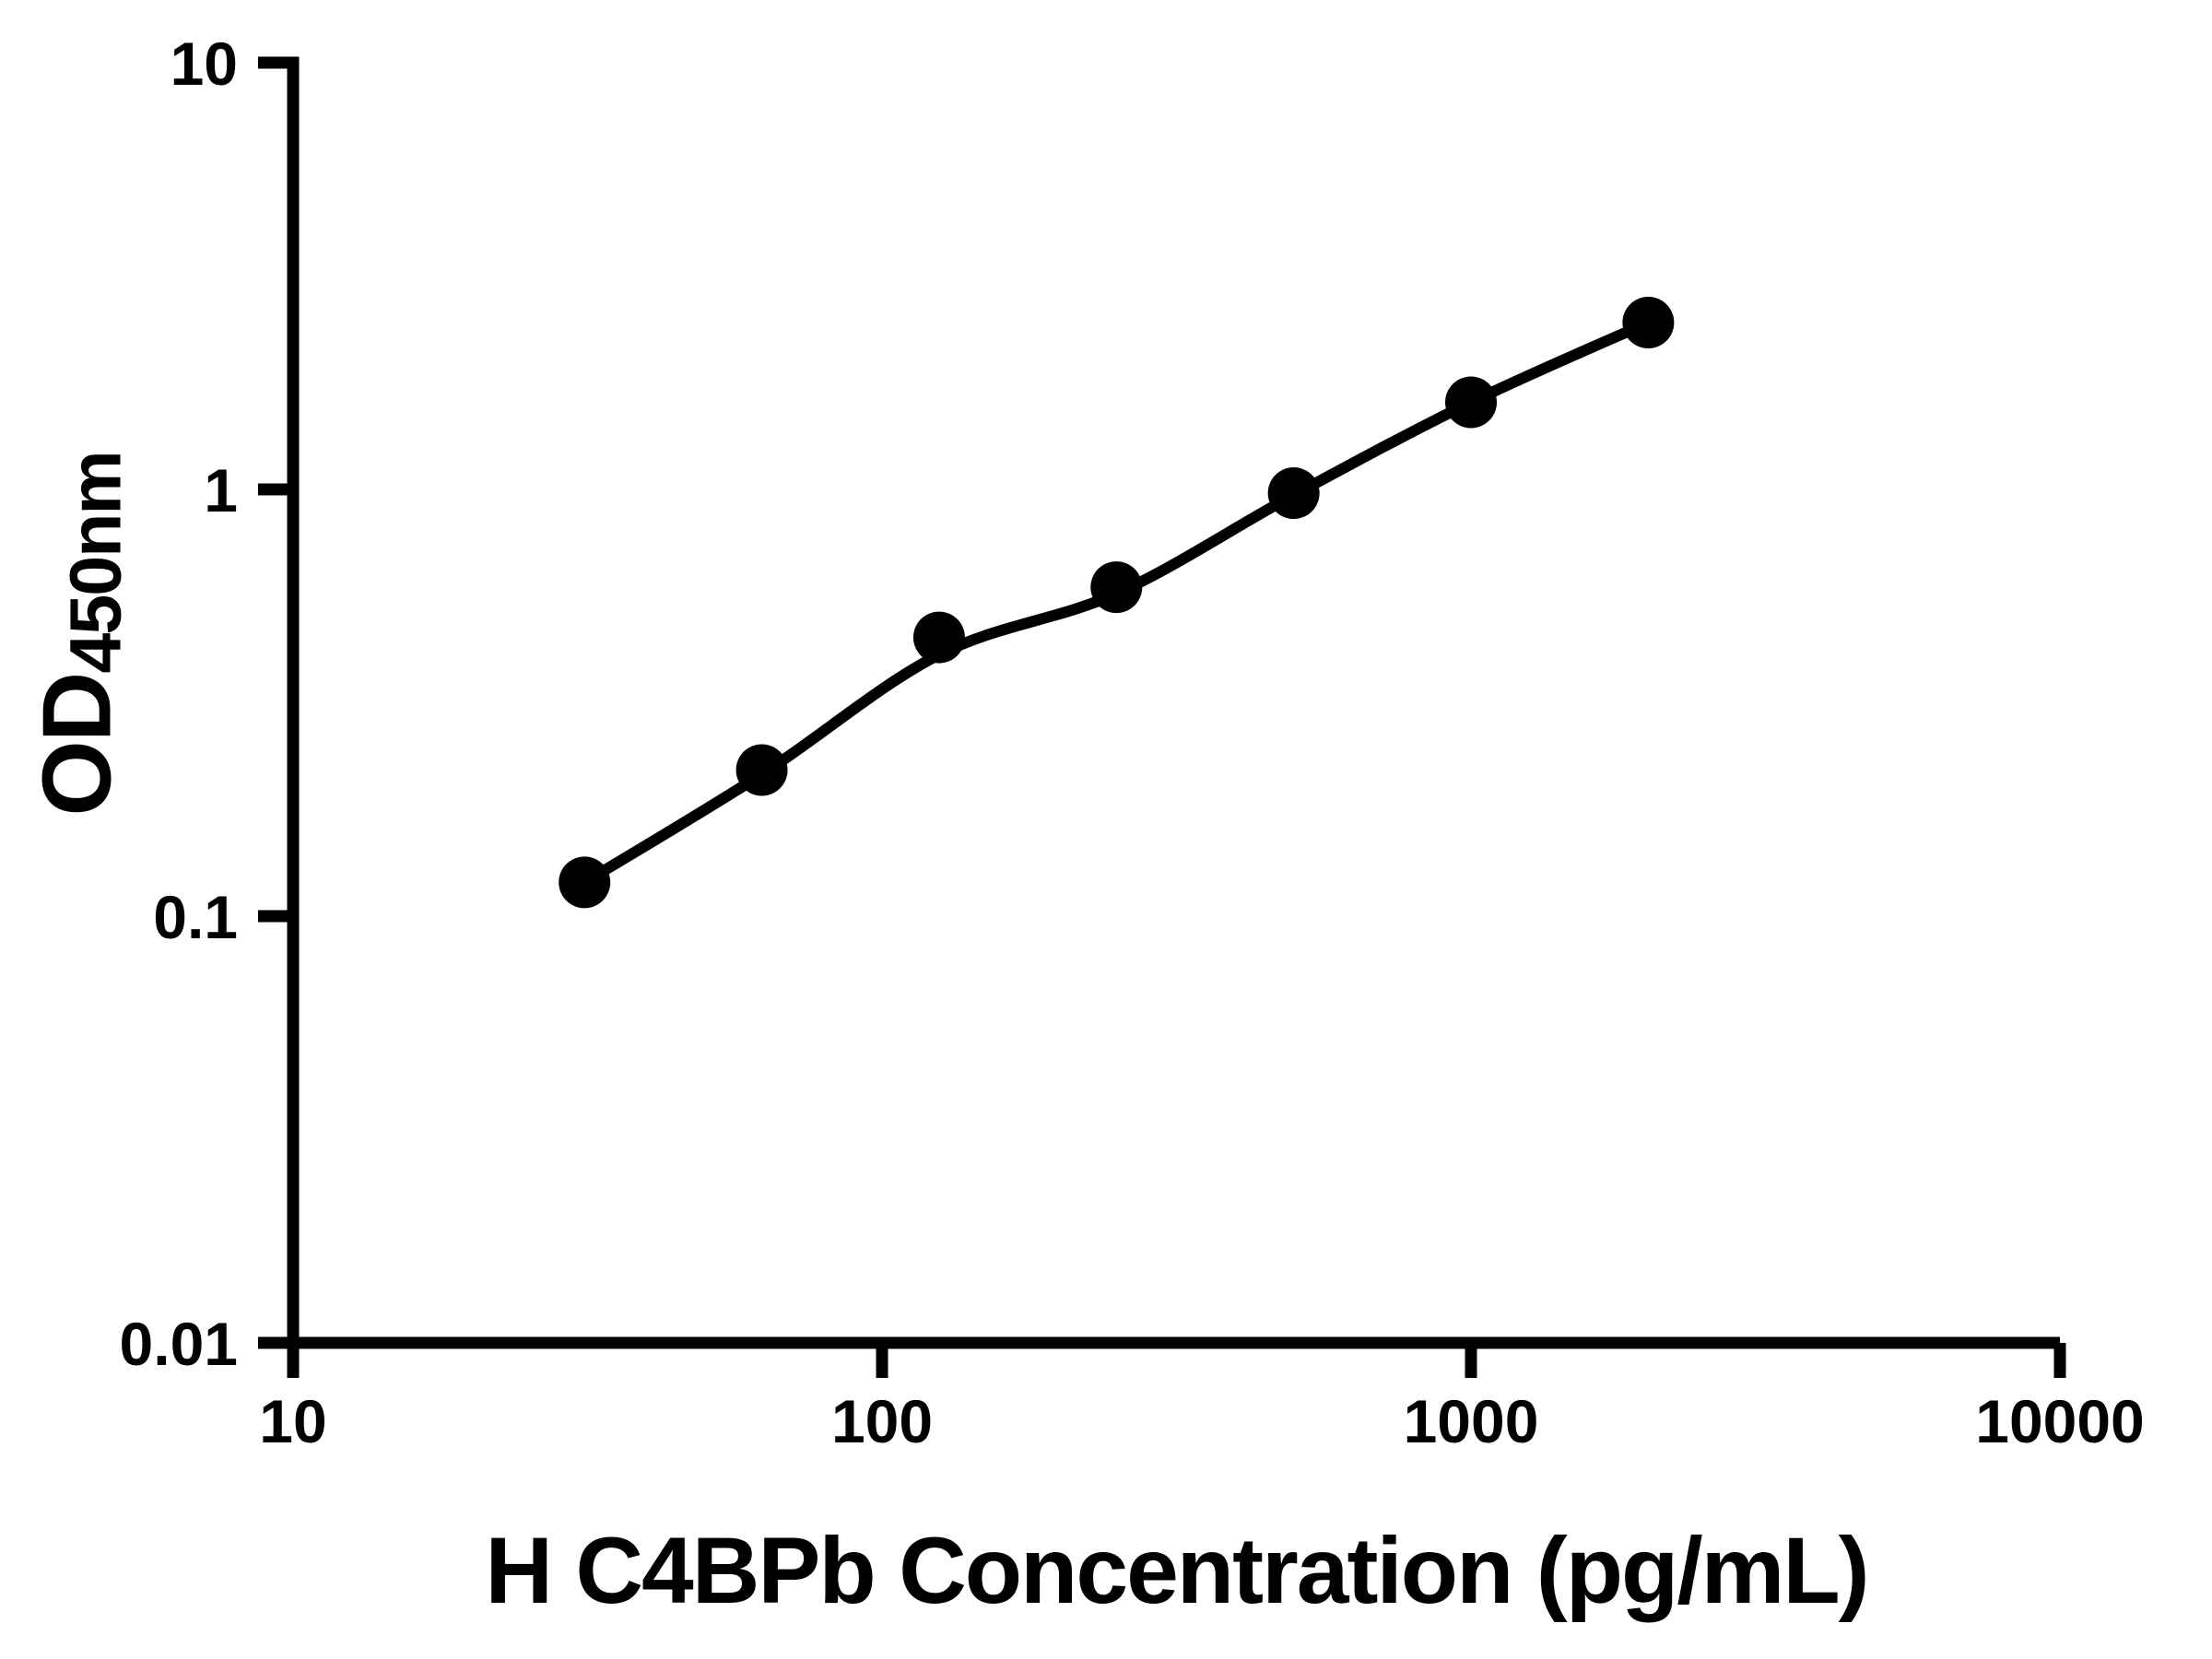  I want to click on y-tick-label: 0.01, so click(179, 1344).